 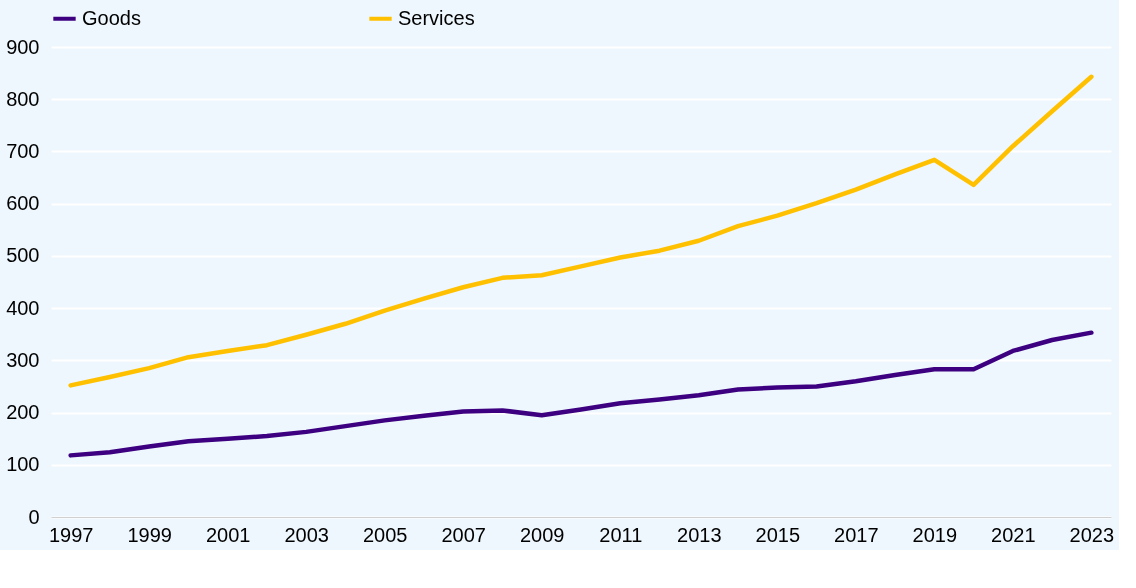 What do you see at coordinates (385, 534) in the screenshot?
I see `x-tick-label: 2005` at bounding box center [385, 534].